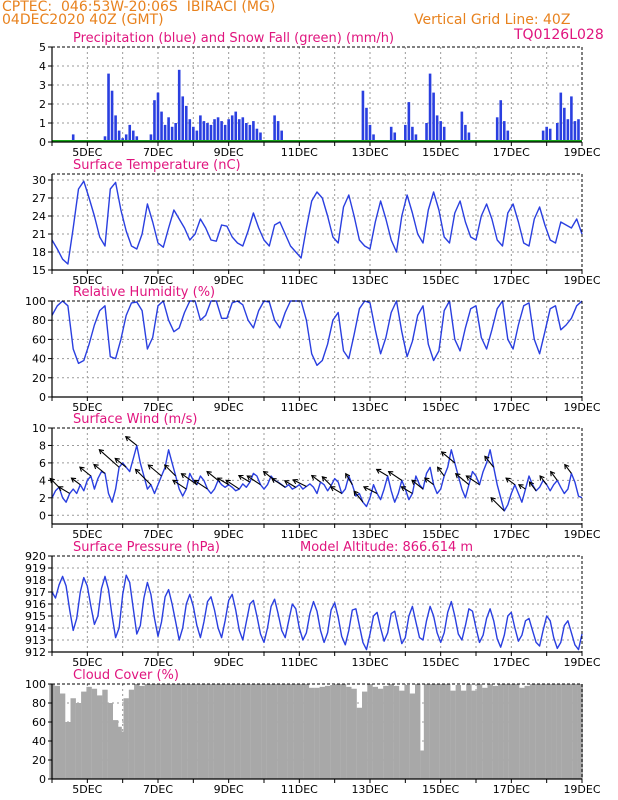  What do you see at coordinates (158, 407) in the screenshot?
I see `x-tick-label: 7DEC` at bounding box center [158, 407].